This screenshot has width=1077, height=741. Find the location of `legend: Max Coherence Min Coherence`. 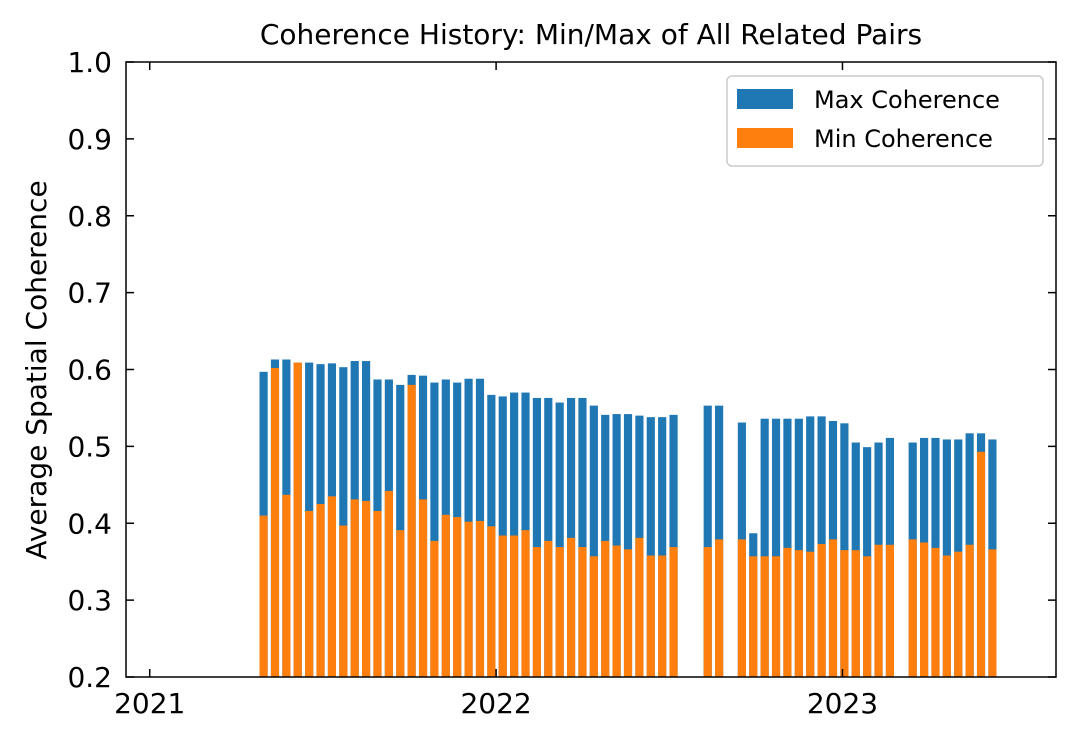

legend: Max Coherence Min Coherence is located at coordinates (885, 121).